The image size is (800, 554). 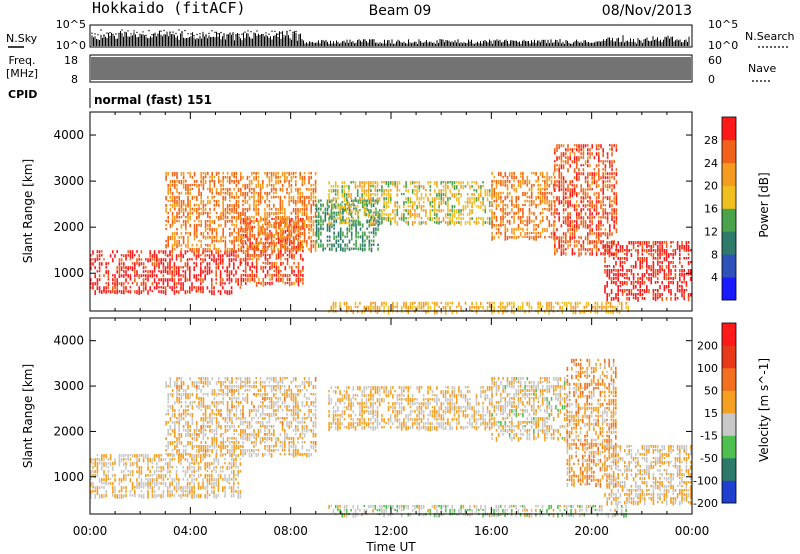 I want to click on power-region, so click(x=479, y=308).